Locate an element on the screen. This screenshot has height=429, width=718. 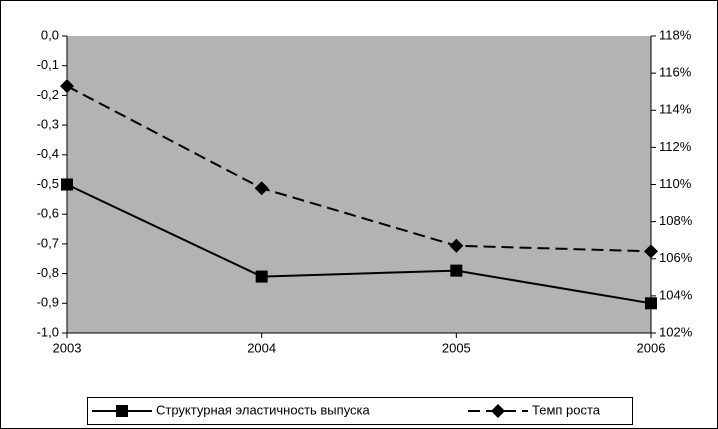
y-tick-label: -0,1 is located at coordinates (48, 64).